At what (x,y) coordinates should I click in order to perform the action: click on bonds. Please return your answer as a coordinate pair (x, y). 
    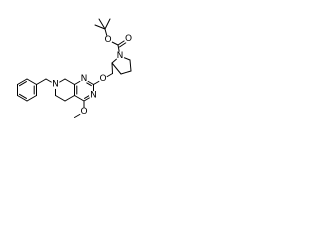
    Looking at the image, I should click on (74, 68).